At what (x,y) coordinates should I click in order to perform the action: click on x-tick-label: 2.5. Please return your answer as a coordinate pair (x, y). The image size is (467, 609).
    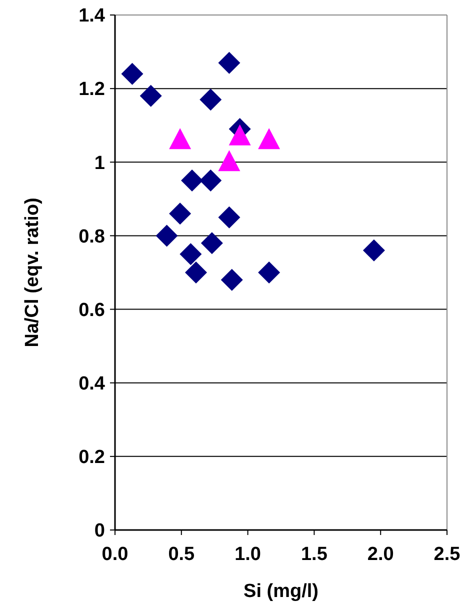
    Looking at the image, I should click on (447, 554).